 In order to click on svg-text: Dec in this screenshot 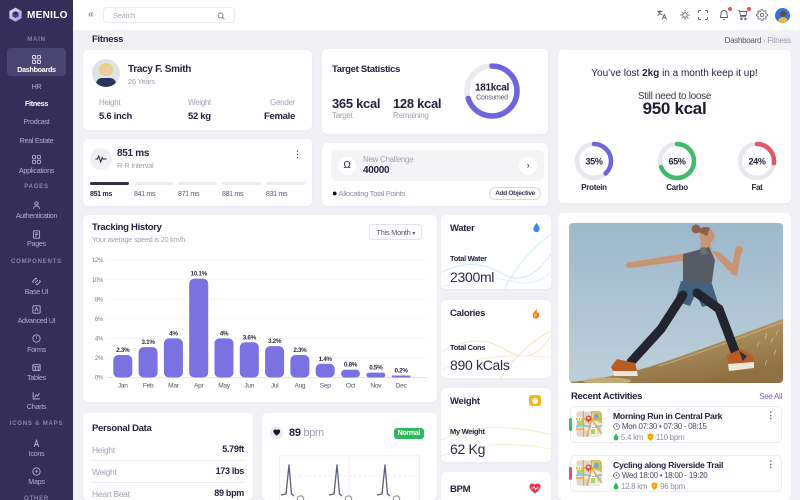, I will do `click(402, 386)`.